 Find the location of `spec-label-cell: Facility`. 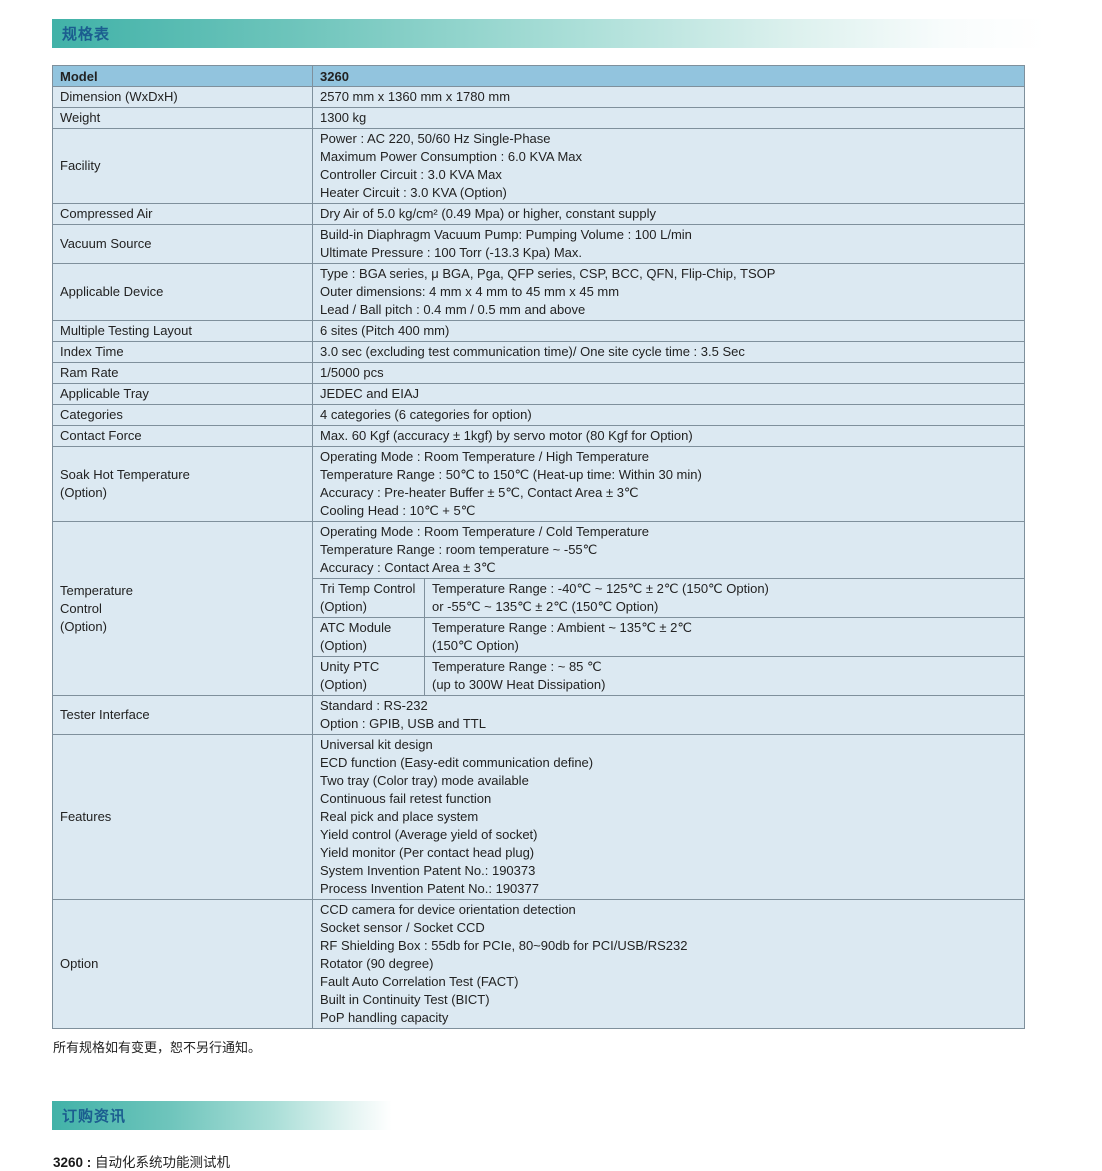

spec-label-cell: Facility is located at coordinates (182, 166).